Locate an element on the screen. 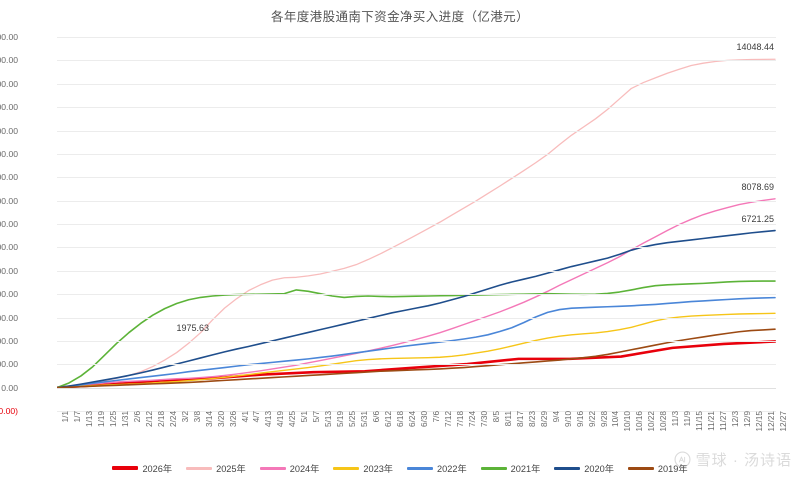  legend-item-2024年: 2024年 is located at coordinates (289, 468).